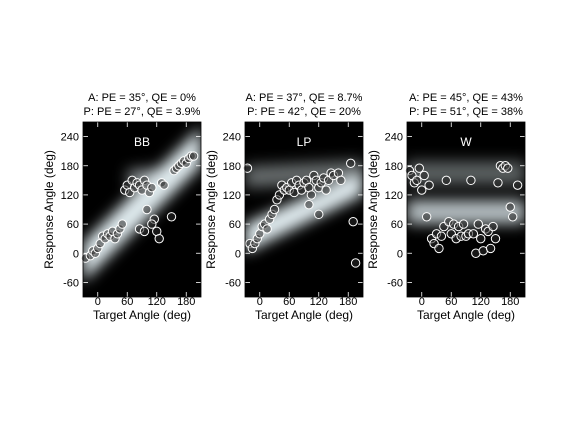 This screenshot has width=576, height=437. What do you see at coordinates (466, 112) in the screenshot?
I see `annotation: P: PE = 51°, QE = 38%` at bounding box center [466, 112].